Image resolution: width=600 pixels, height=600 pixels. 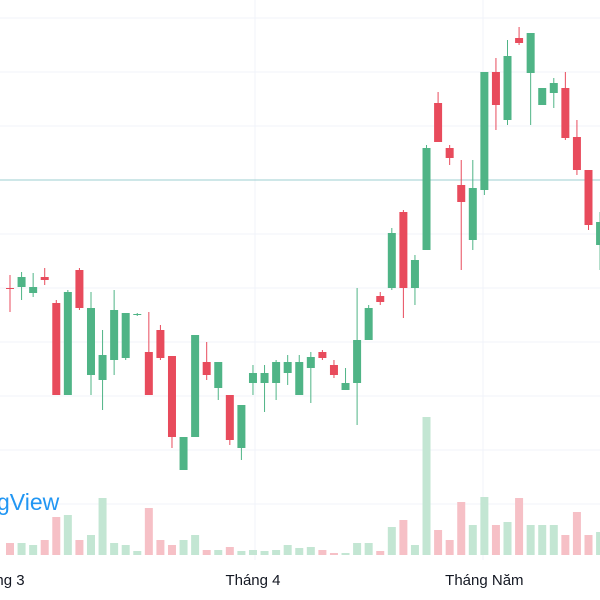 What do you see at coordinates (252, 580) in the screenshot?
I see `x-tick-label: Tháng 4` at bounding box center [252, 580].